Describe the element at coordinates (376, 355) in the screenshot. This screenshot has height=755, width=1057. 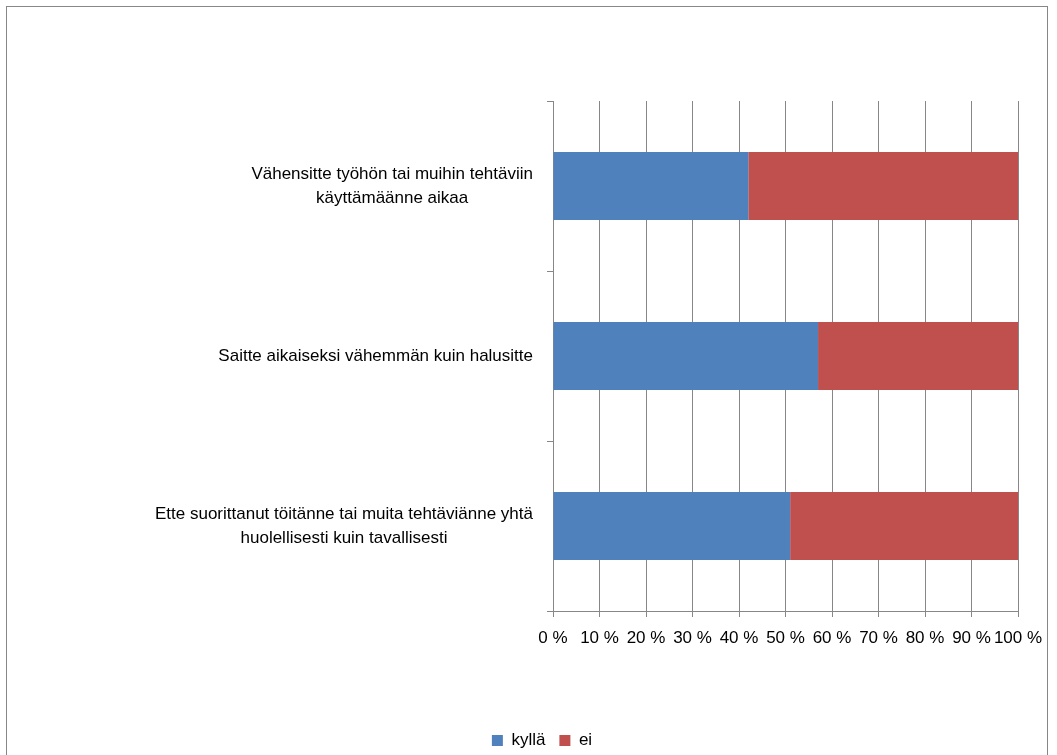
I see `y-tick-label: Saitte aikaiseksi vähemmän kuin halusitte` at that location.